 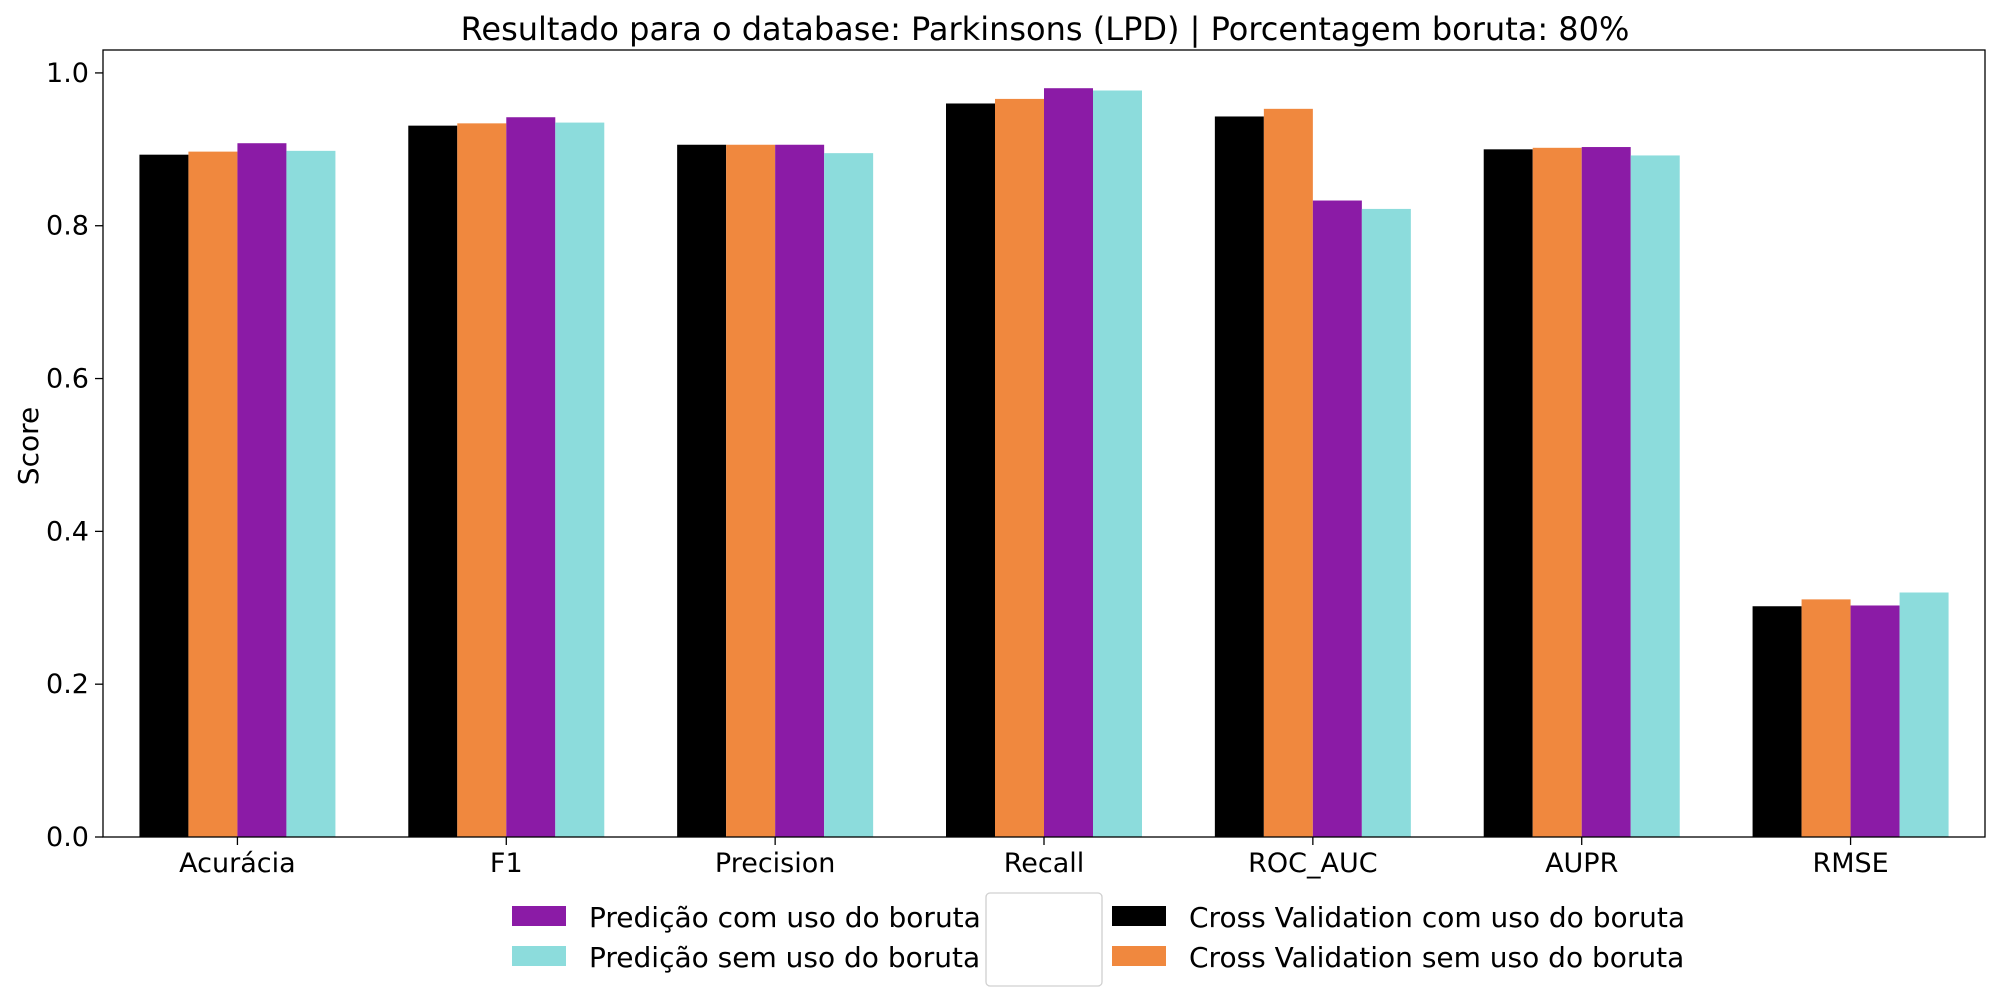 I want to click on y-axis-label: Score, so click(x=28, y=446).